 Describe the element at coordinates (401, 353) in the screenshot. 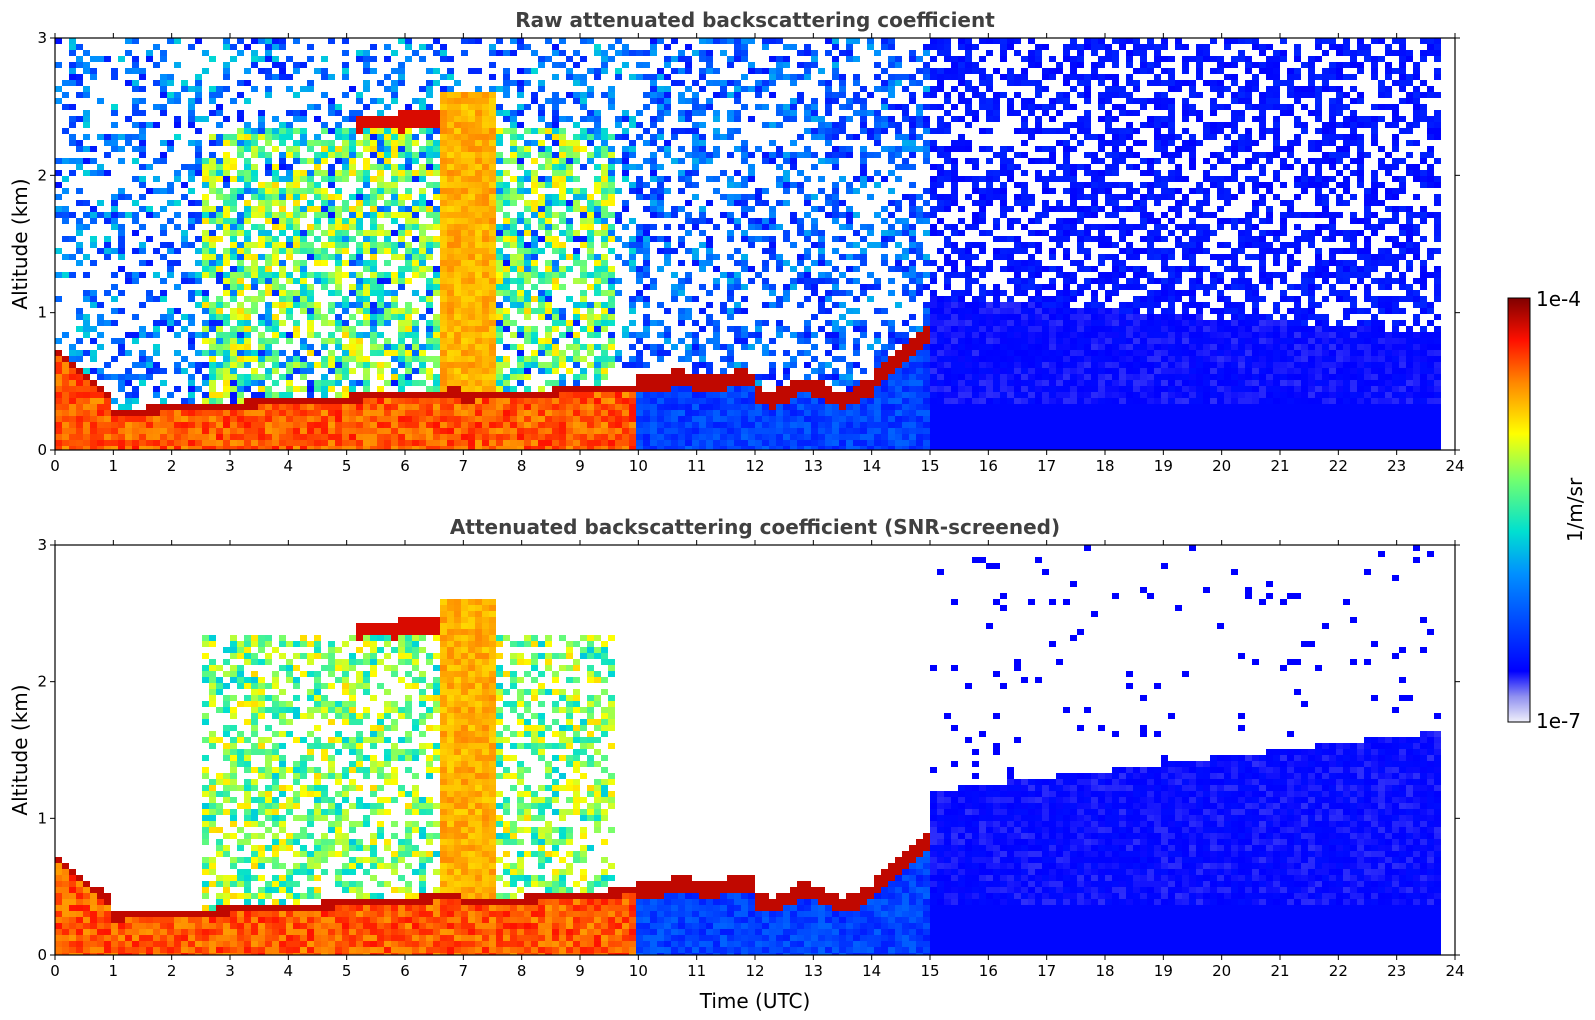

I see `panel-raw-cell-2024` at that location.